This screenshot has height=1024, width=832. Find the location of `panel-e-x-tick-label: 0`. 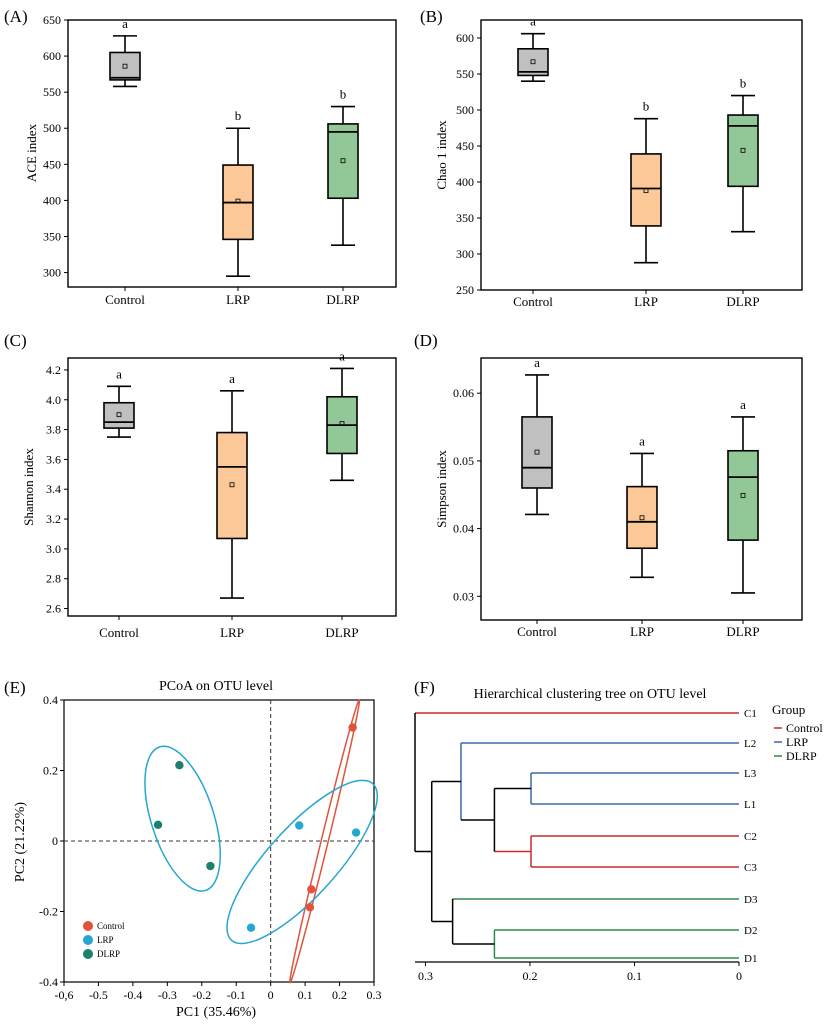

panel-e-x-tick-label: 0 is located at coordinates (271, 995).